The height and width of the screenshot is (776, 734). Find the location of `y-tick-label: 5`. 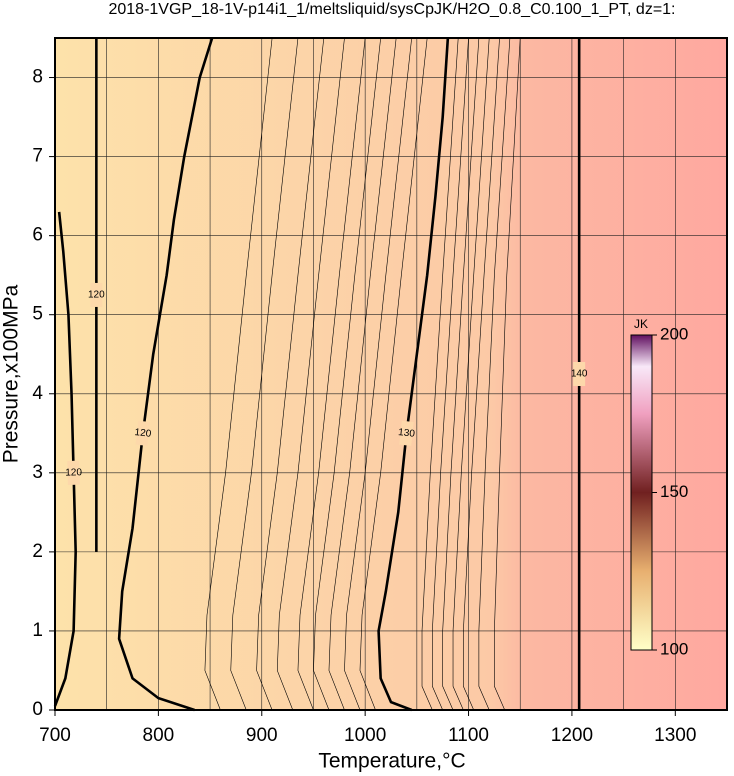

y-tick-label: 5 is located at coordinates (37, 314).